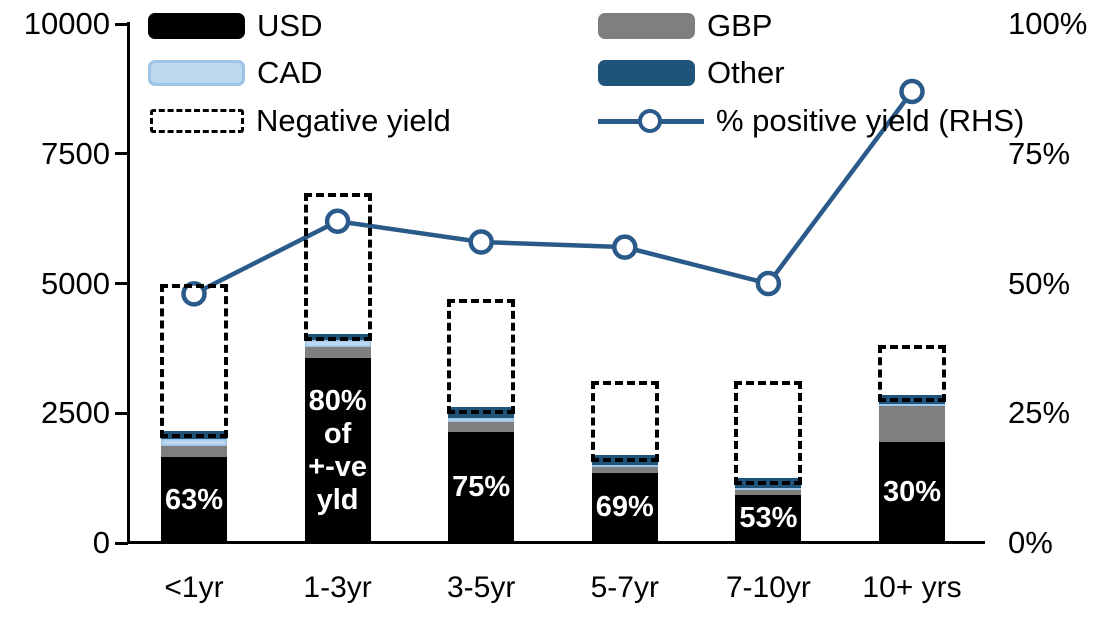 This screenshot has height=618, width=1102. I want to click on bar-value-label: 53%, so click(768, 518).